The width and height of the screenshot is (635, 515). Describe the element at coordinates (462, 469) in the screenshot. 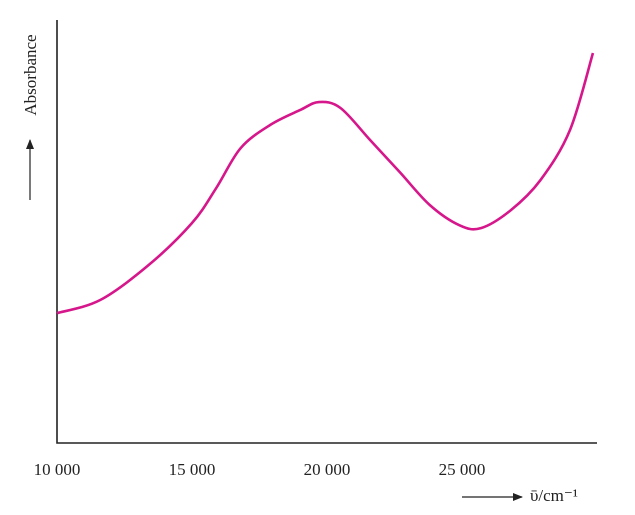

I see `x-tick-label: 25 000` at that location.